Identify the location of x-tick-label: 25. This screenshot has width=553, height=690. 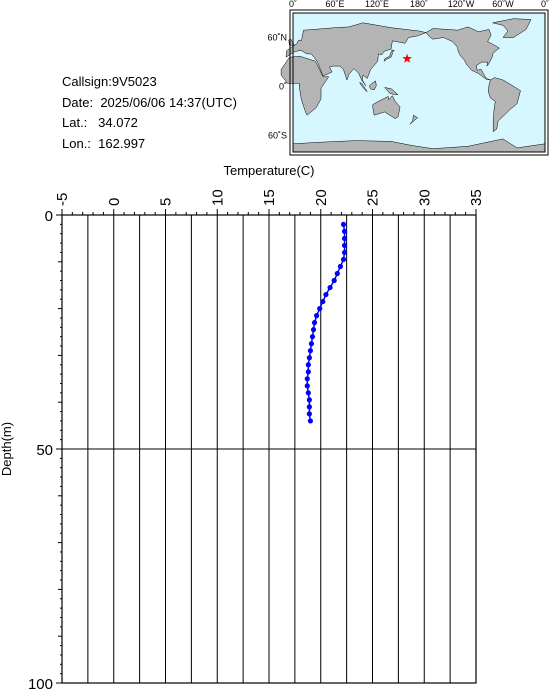
(373, 197).